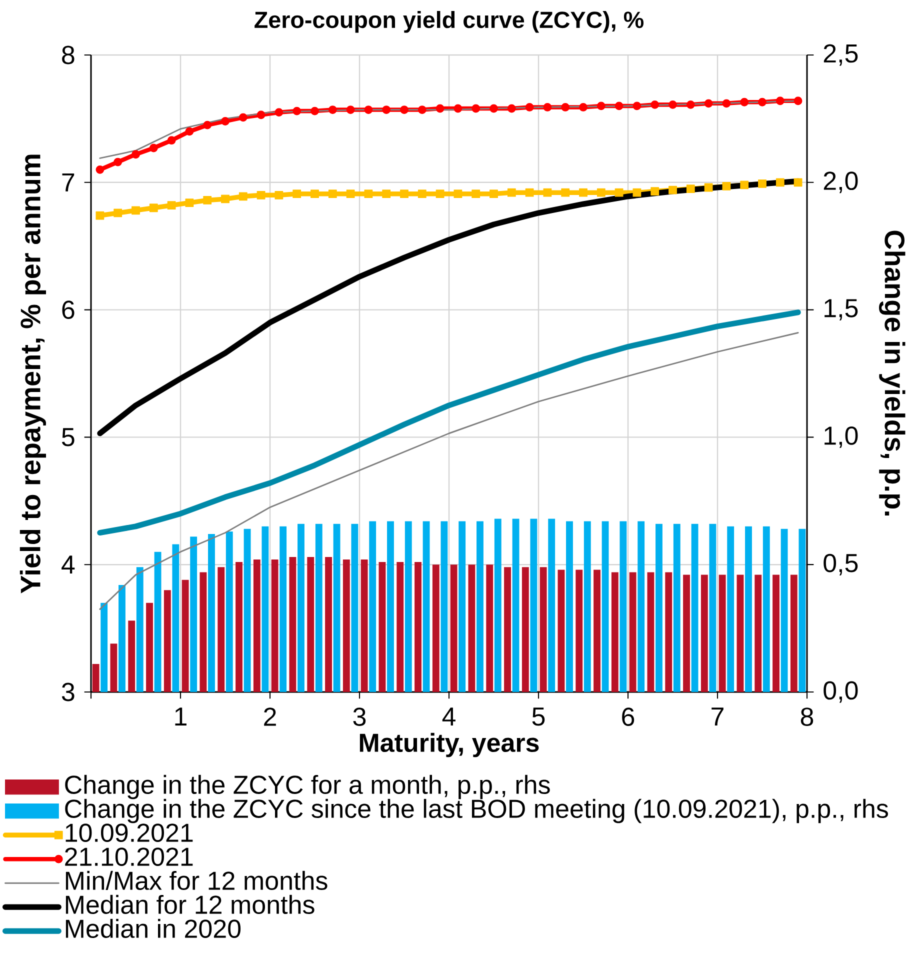  Describe the element at coordinates (68, 182) in the screenshot. I see `y-tick-label: 7` at that location.